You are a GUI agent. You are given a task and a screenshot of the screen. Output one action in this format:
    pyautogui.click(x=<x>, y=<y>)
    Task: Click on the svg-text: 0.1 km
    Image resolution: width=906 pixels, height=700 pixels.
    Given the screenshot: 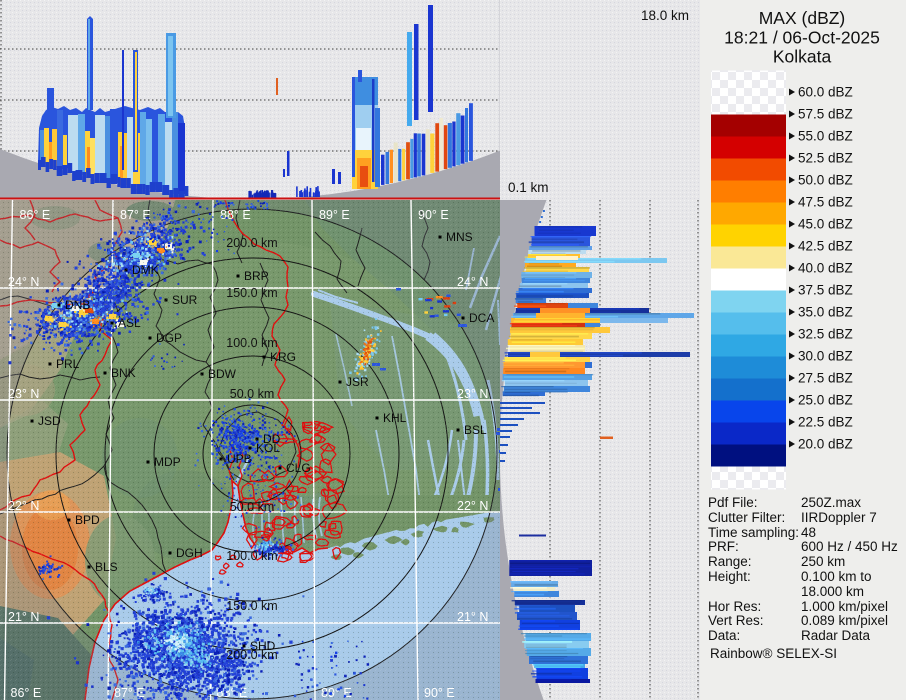 What is the action you would take?
    pyautogui.click(x=528, y=187)
    